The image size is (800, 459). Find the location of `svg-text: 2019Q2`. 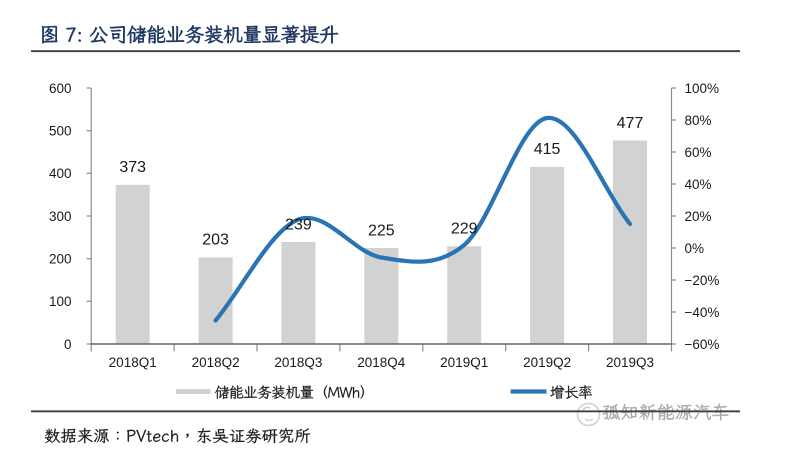

svg-text: 2019Q2 is located at coordinates (547, 362).